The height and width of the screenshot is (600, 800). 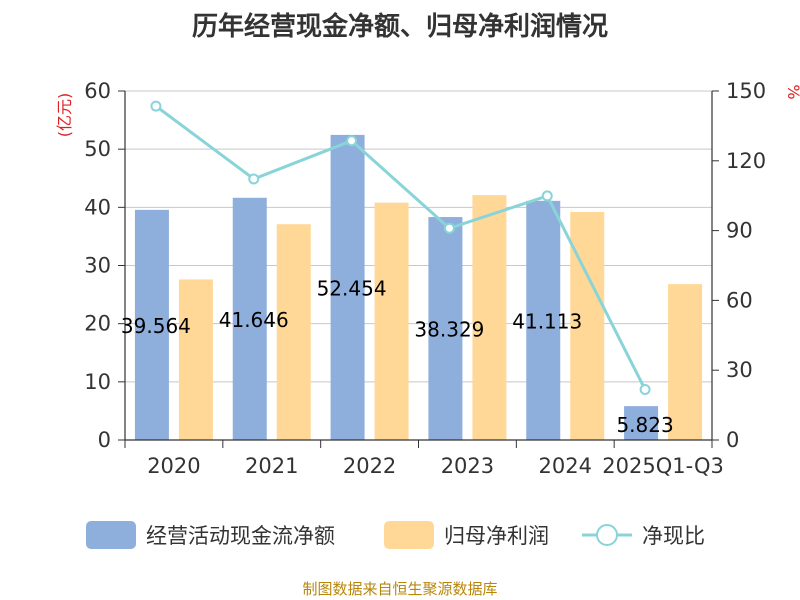 I want to click on x-tick-label: 2023, so click(x=467, y=466).